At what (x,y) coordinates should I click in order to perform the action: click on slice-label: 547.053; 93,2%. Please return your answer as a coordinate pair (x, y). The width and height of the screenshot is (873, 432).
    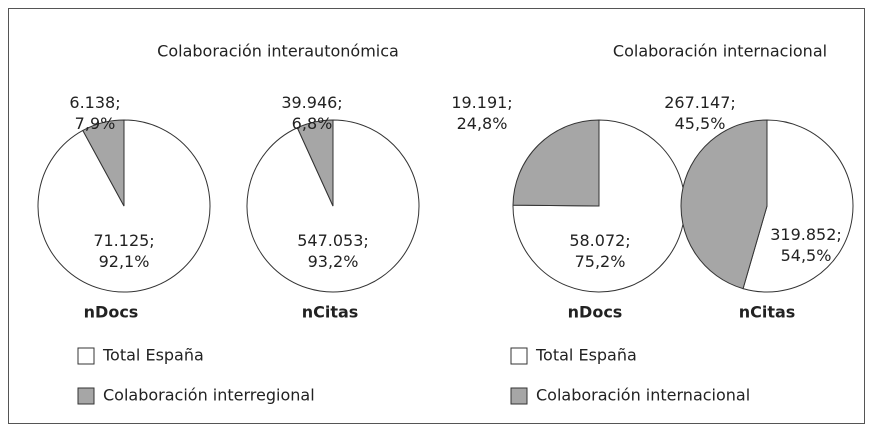
    Looking at the image, I should click on (333, 251).